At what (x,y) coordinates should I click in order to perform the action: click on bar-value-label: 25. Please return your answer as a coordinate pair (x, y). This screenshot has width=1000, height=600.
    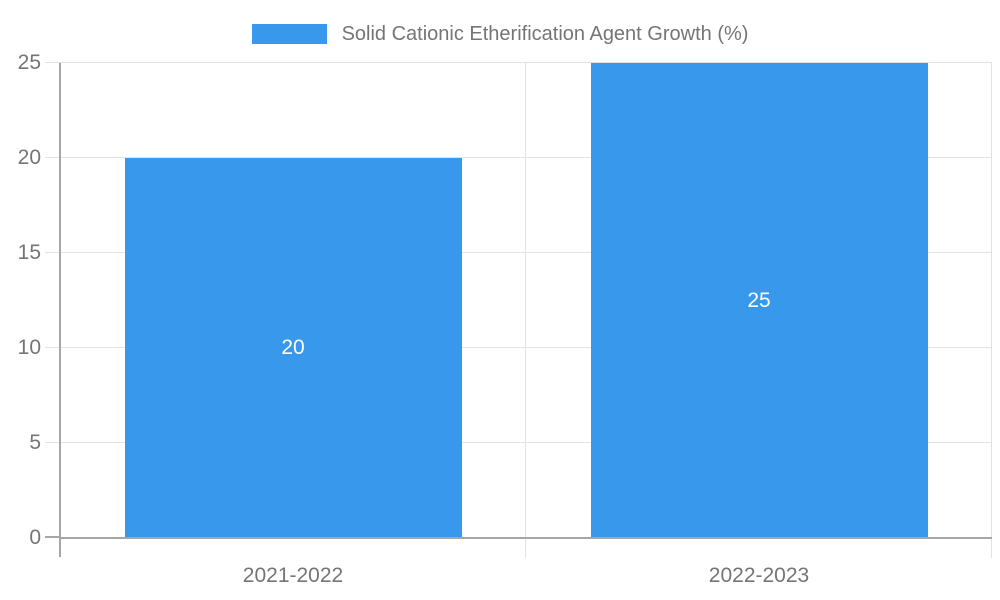
    Looking at the image, I should click on (759, 300).